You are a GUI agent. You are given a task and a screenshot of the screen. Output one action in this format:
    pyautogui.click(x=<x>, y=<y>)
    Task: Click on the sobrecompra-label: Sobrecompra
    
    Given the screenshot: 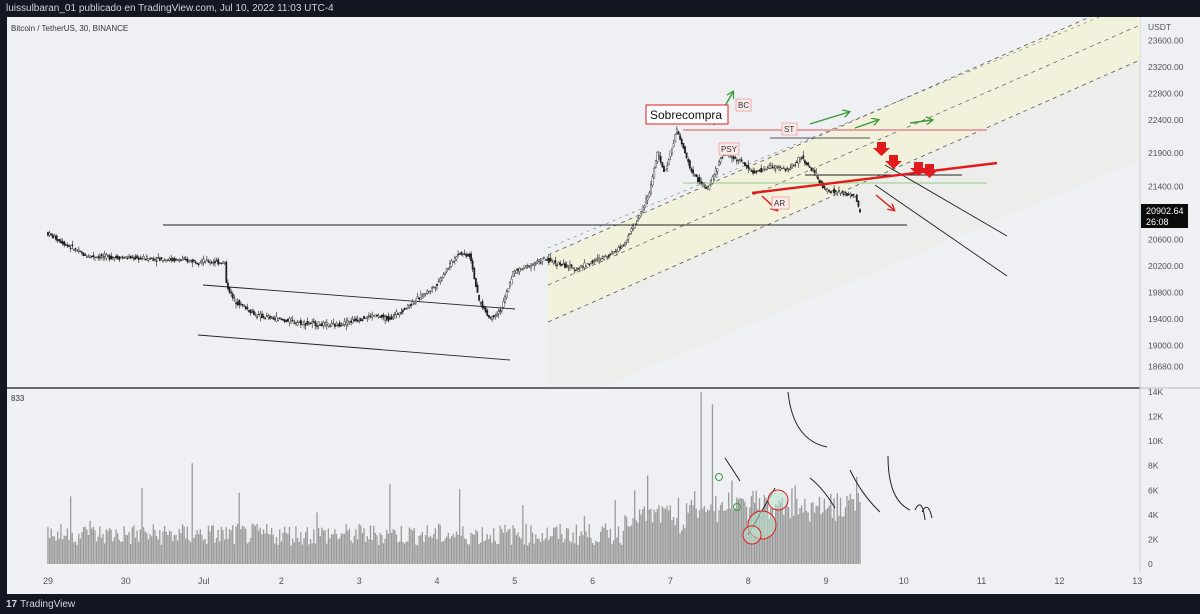 What is the action you would take?
    pyautogui.click(x=686, y=115)
    